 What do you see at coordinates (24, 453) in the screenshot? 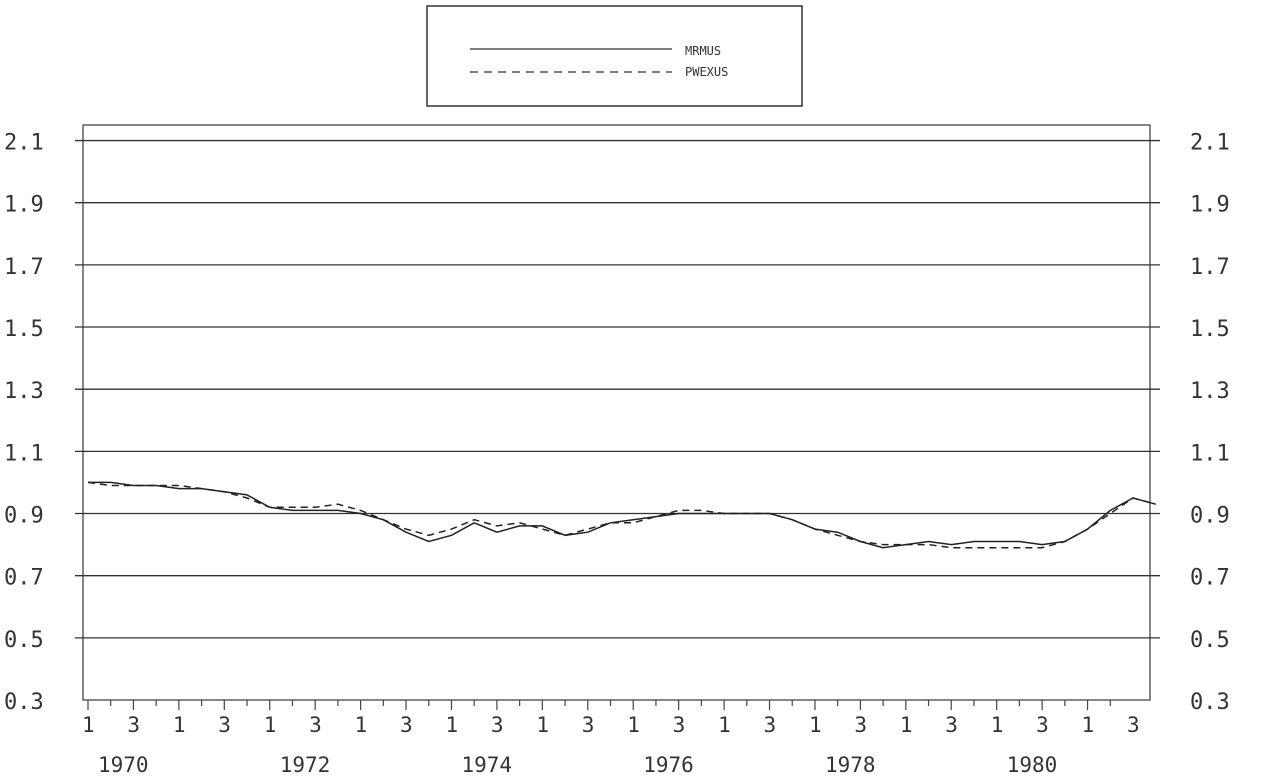
I see `y-tick-label-left: 1.1` at bounding box center [24, 453].